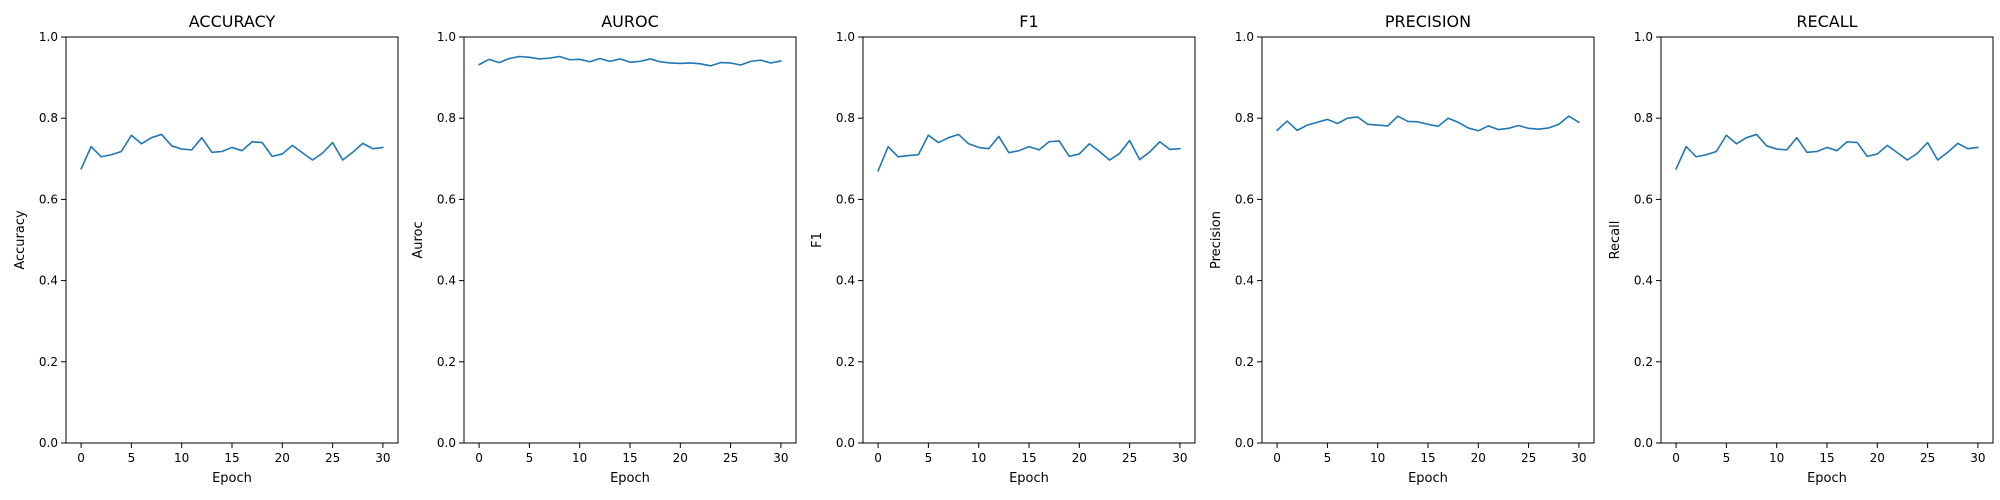 The height and width of the screenshot is (500, 2000). Describe the element at coordinates (1428, 21) in the screenshot. I see `chart-title: PRECISION` at that location.